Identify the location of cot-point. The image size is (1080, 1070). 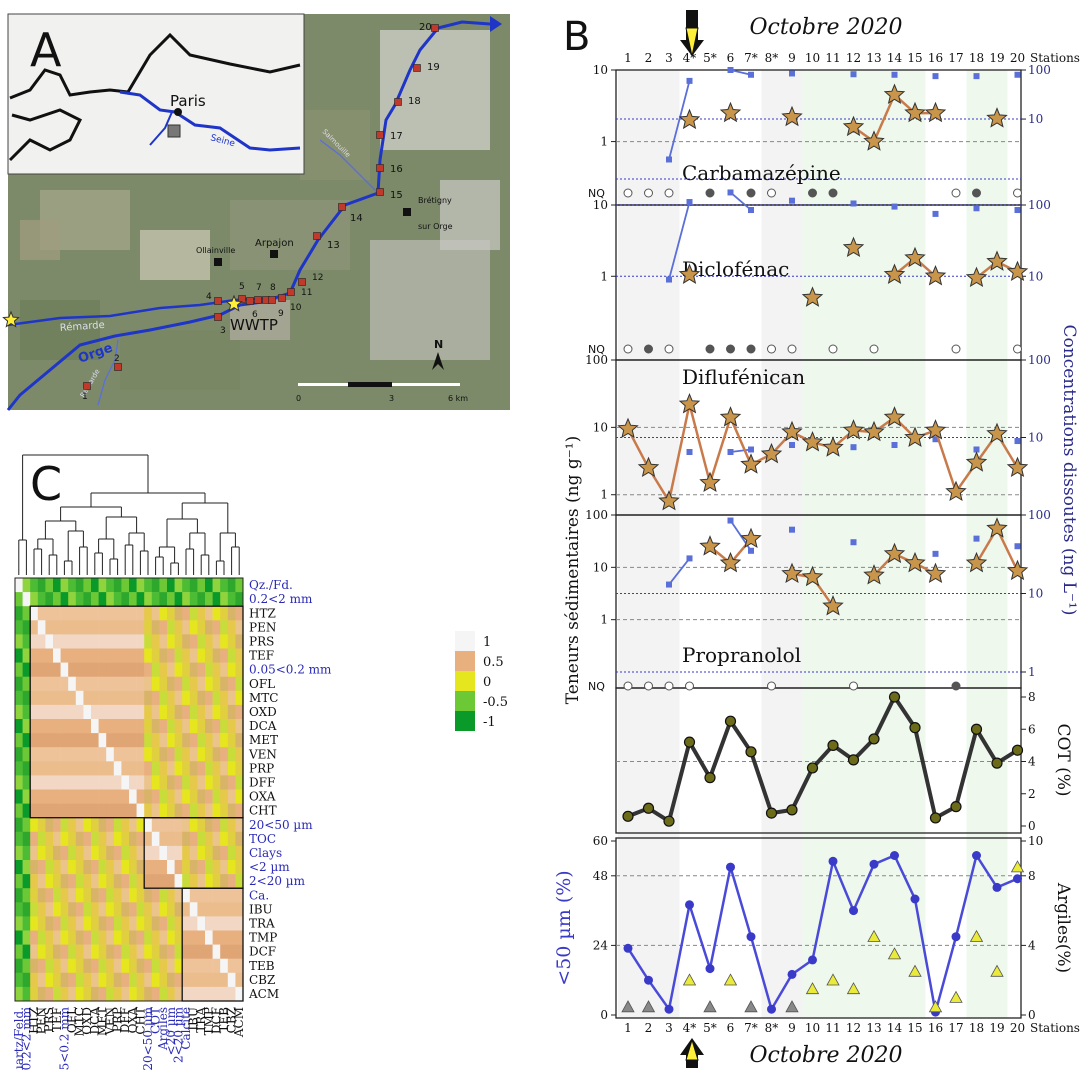
(689, 742).